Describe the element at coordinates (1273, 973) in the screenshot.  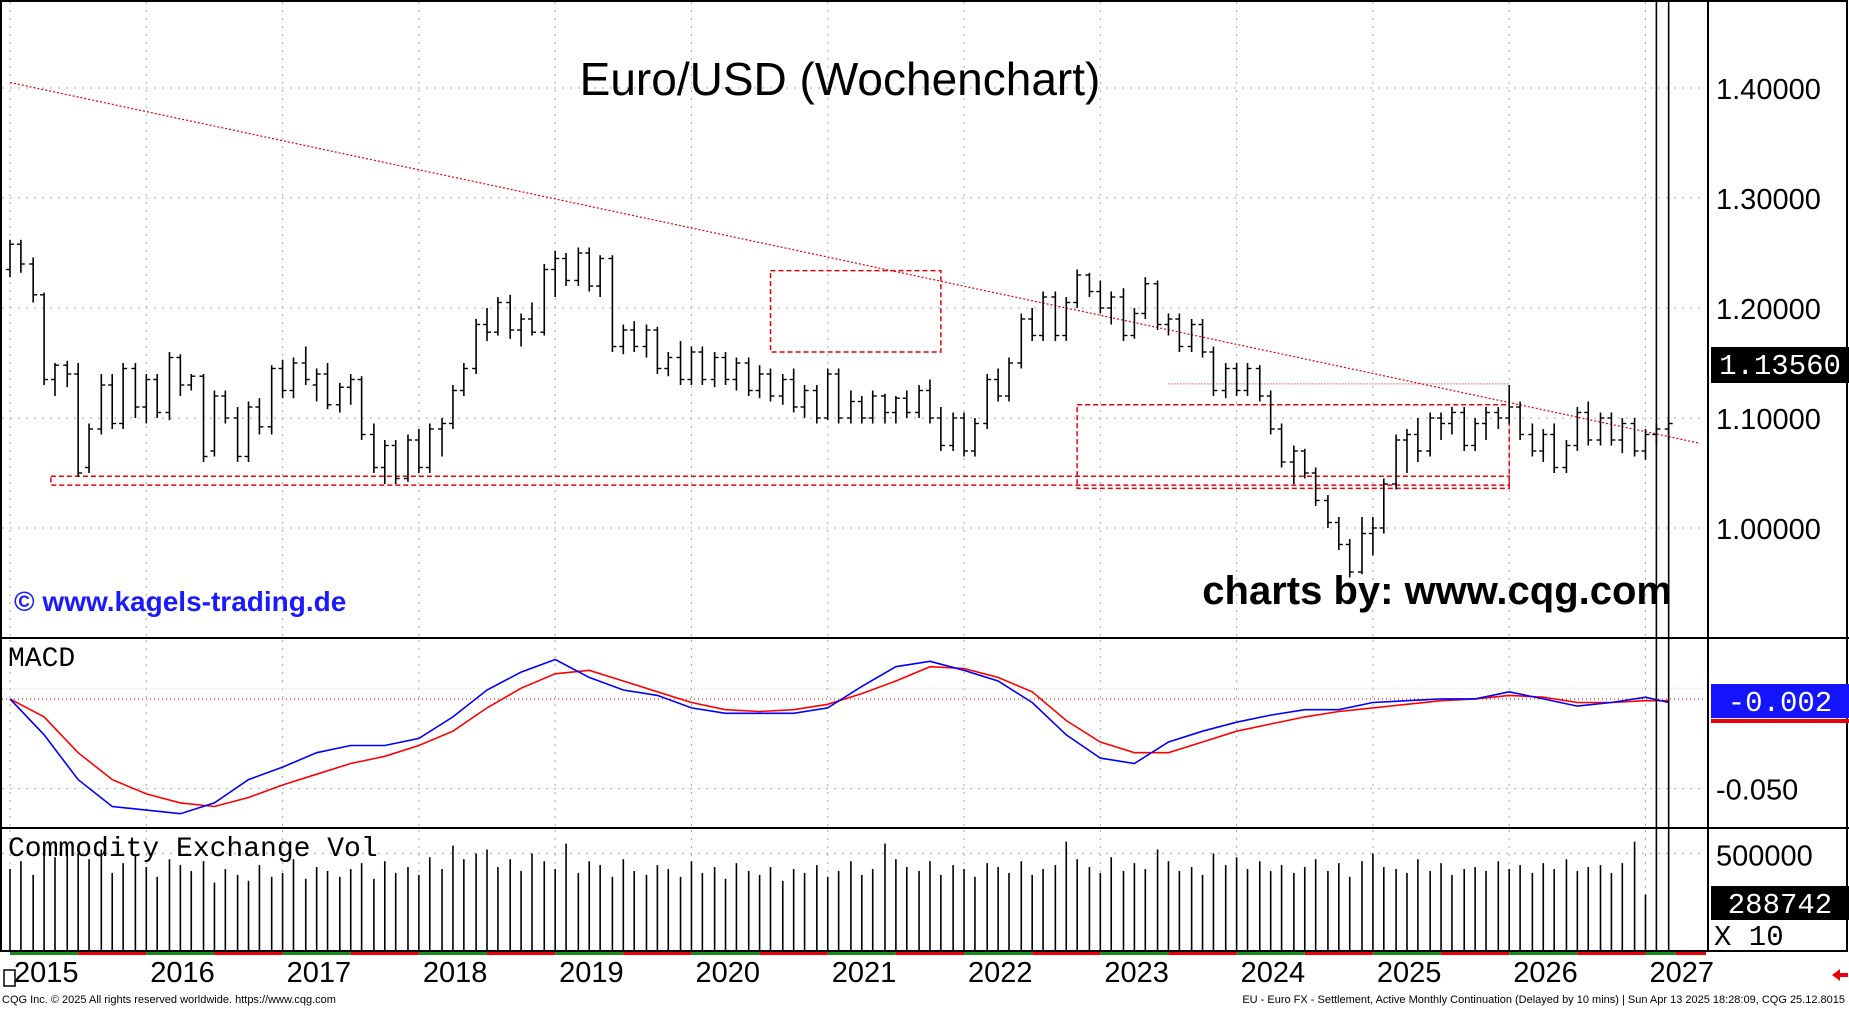
I see `x-tick-label: 2024` at that location.